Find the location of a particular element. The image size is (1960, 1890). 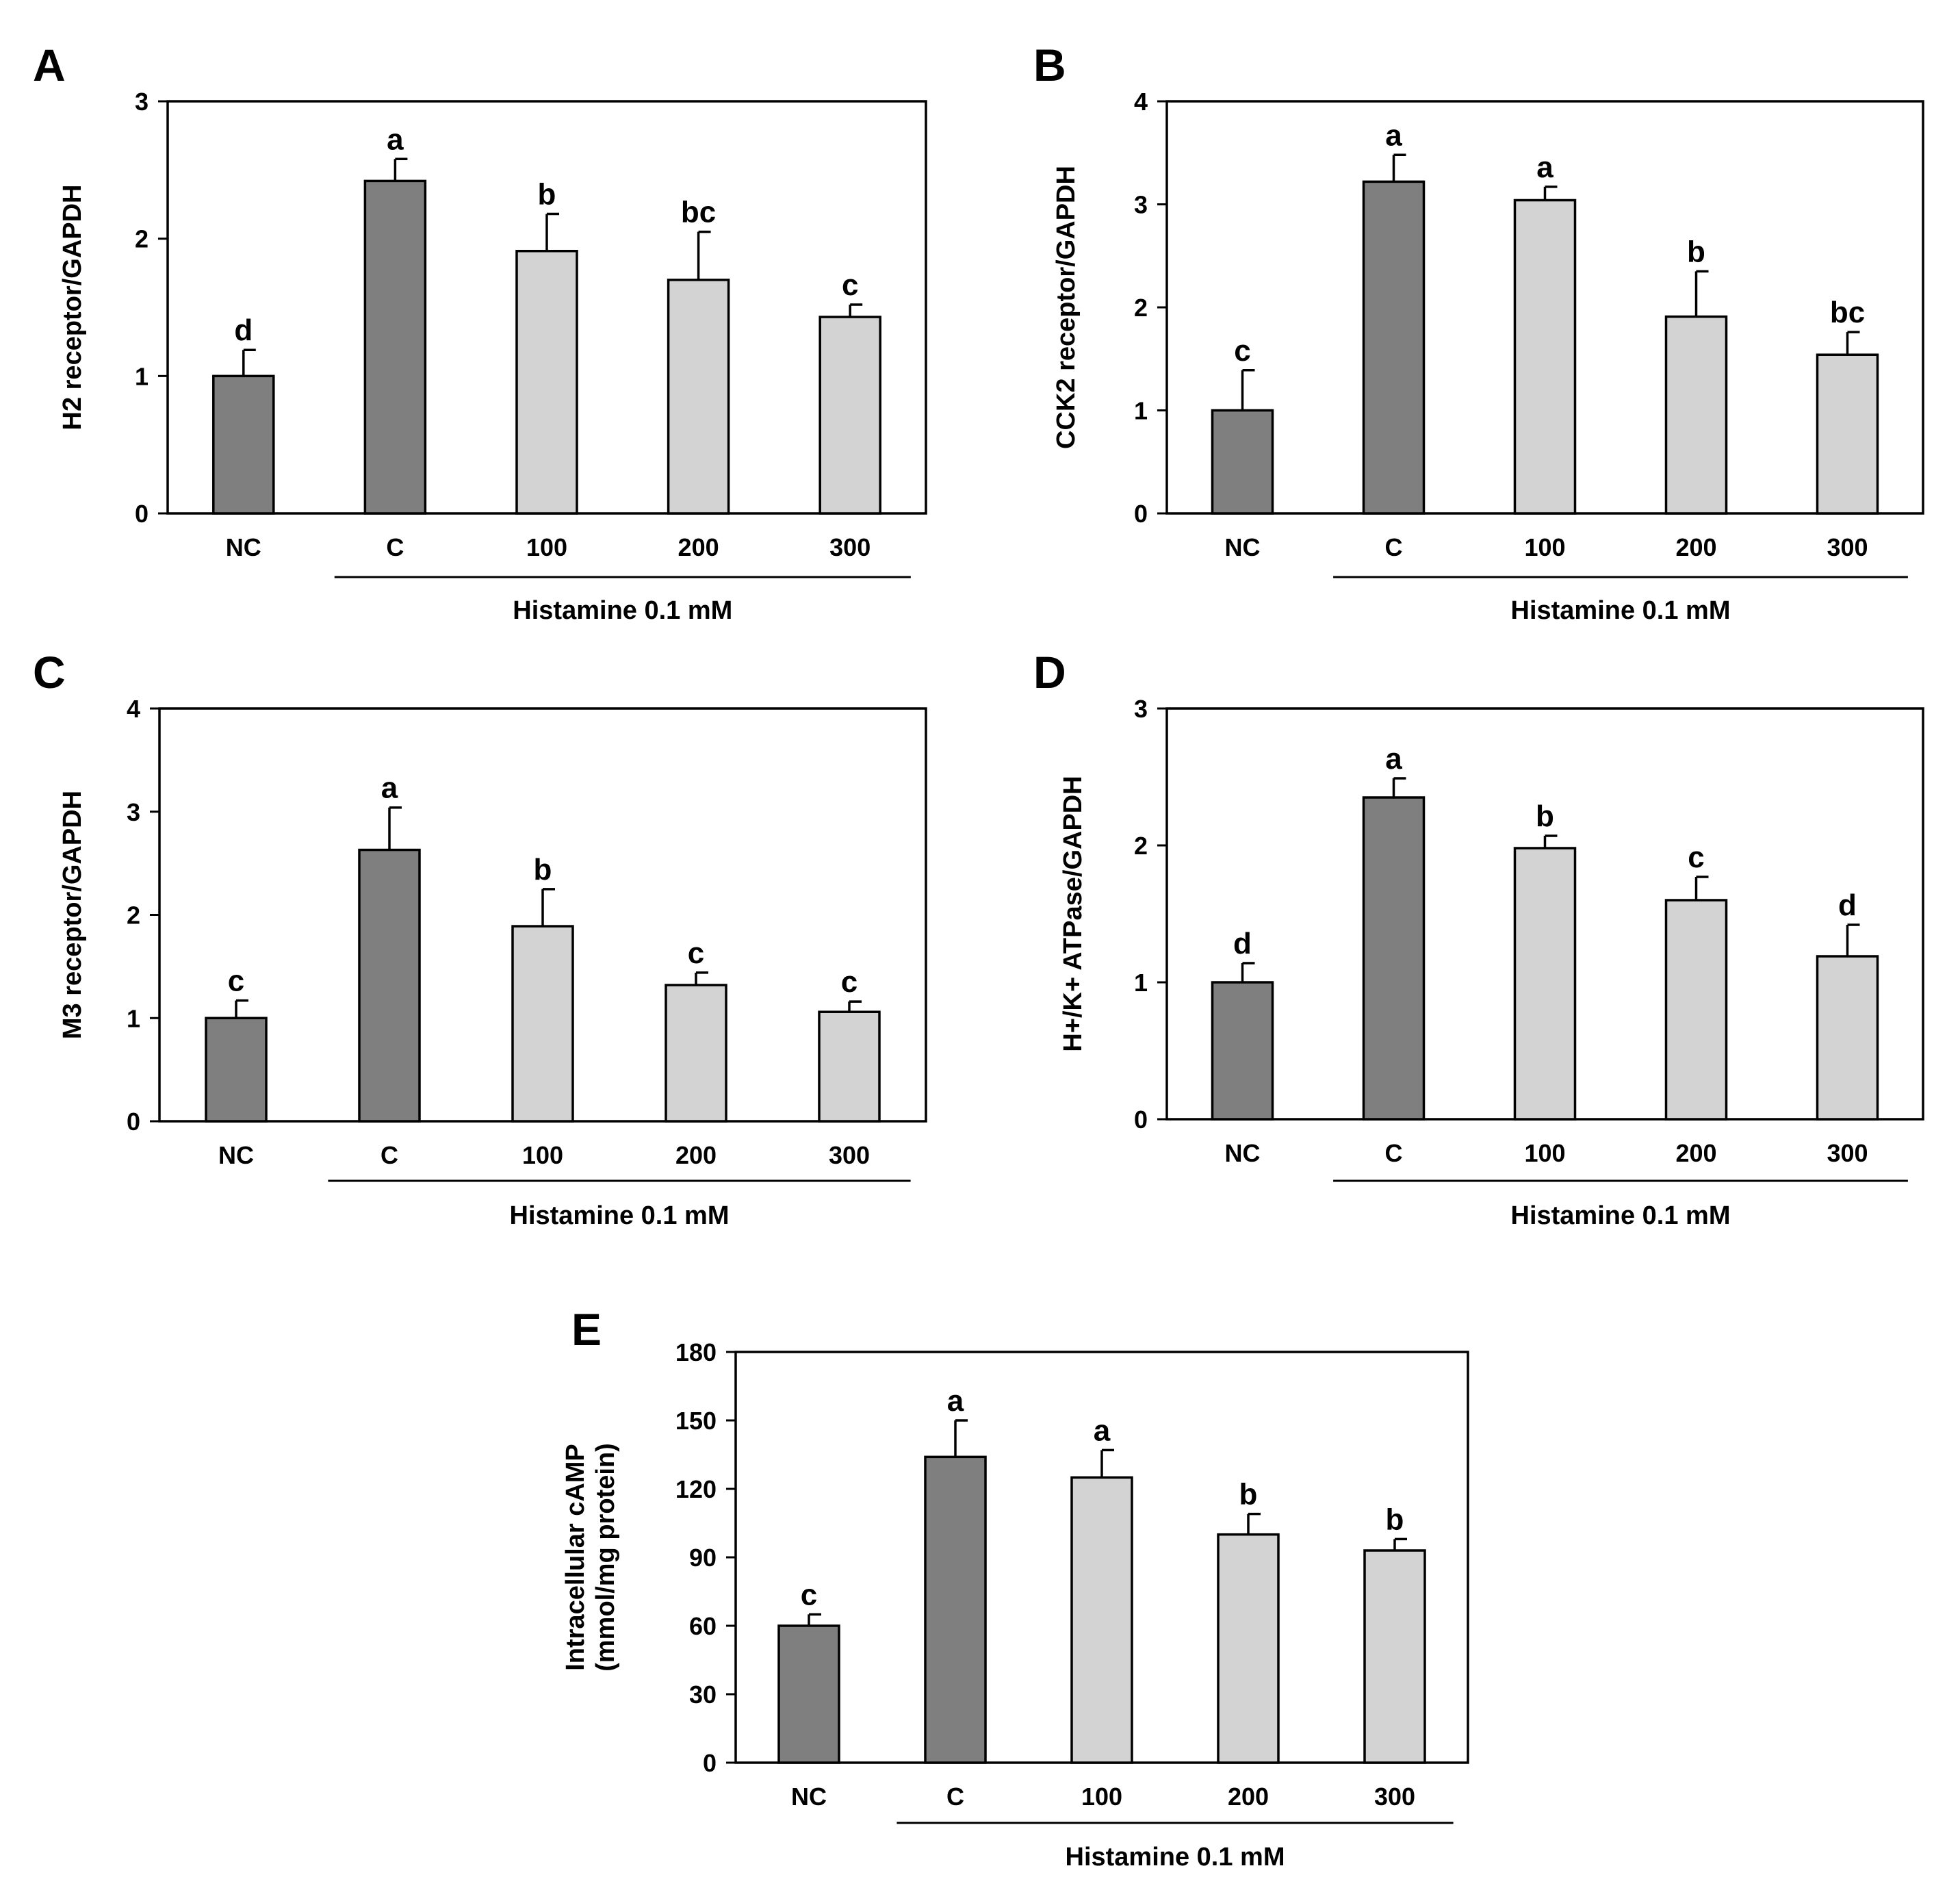

y-tick-label: 150 is located at coordinates (696, 1421).